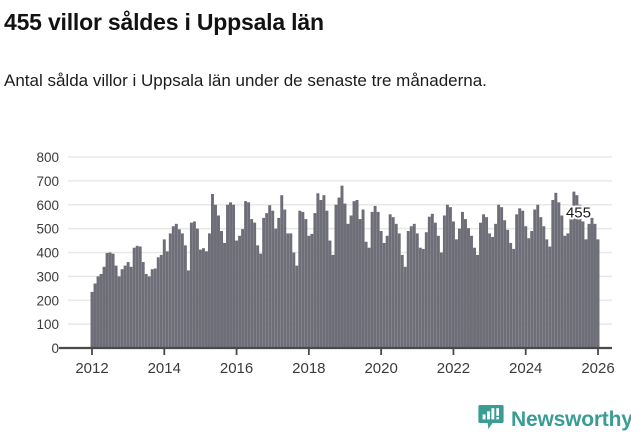 This screenshot has width=631, height=439. What do you see at coordinates (164, 368) in the screenshot?
I see `x-axis-tick-label: 2014` at bounding box center [164, 368].